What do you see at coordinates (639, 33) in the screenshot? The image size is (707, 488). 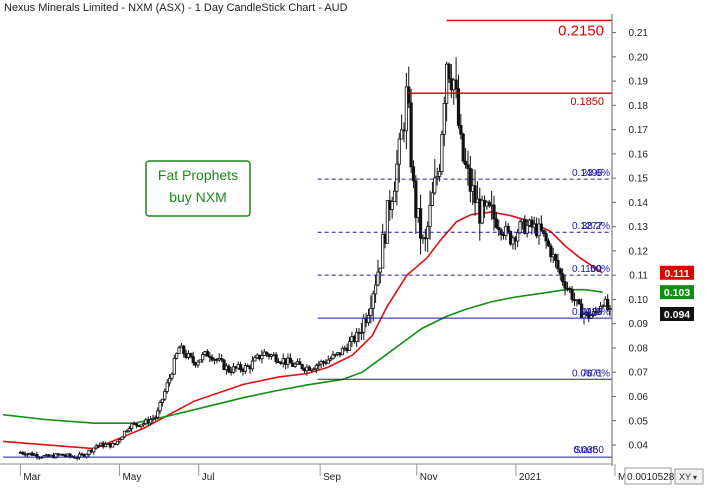 I see `y-tick-label: 0.21` at bounding box center [639, 33].